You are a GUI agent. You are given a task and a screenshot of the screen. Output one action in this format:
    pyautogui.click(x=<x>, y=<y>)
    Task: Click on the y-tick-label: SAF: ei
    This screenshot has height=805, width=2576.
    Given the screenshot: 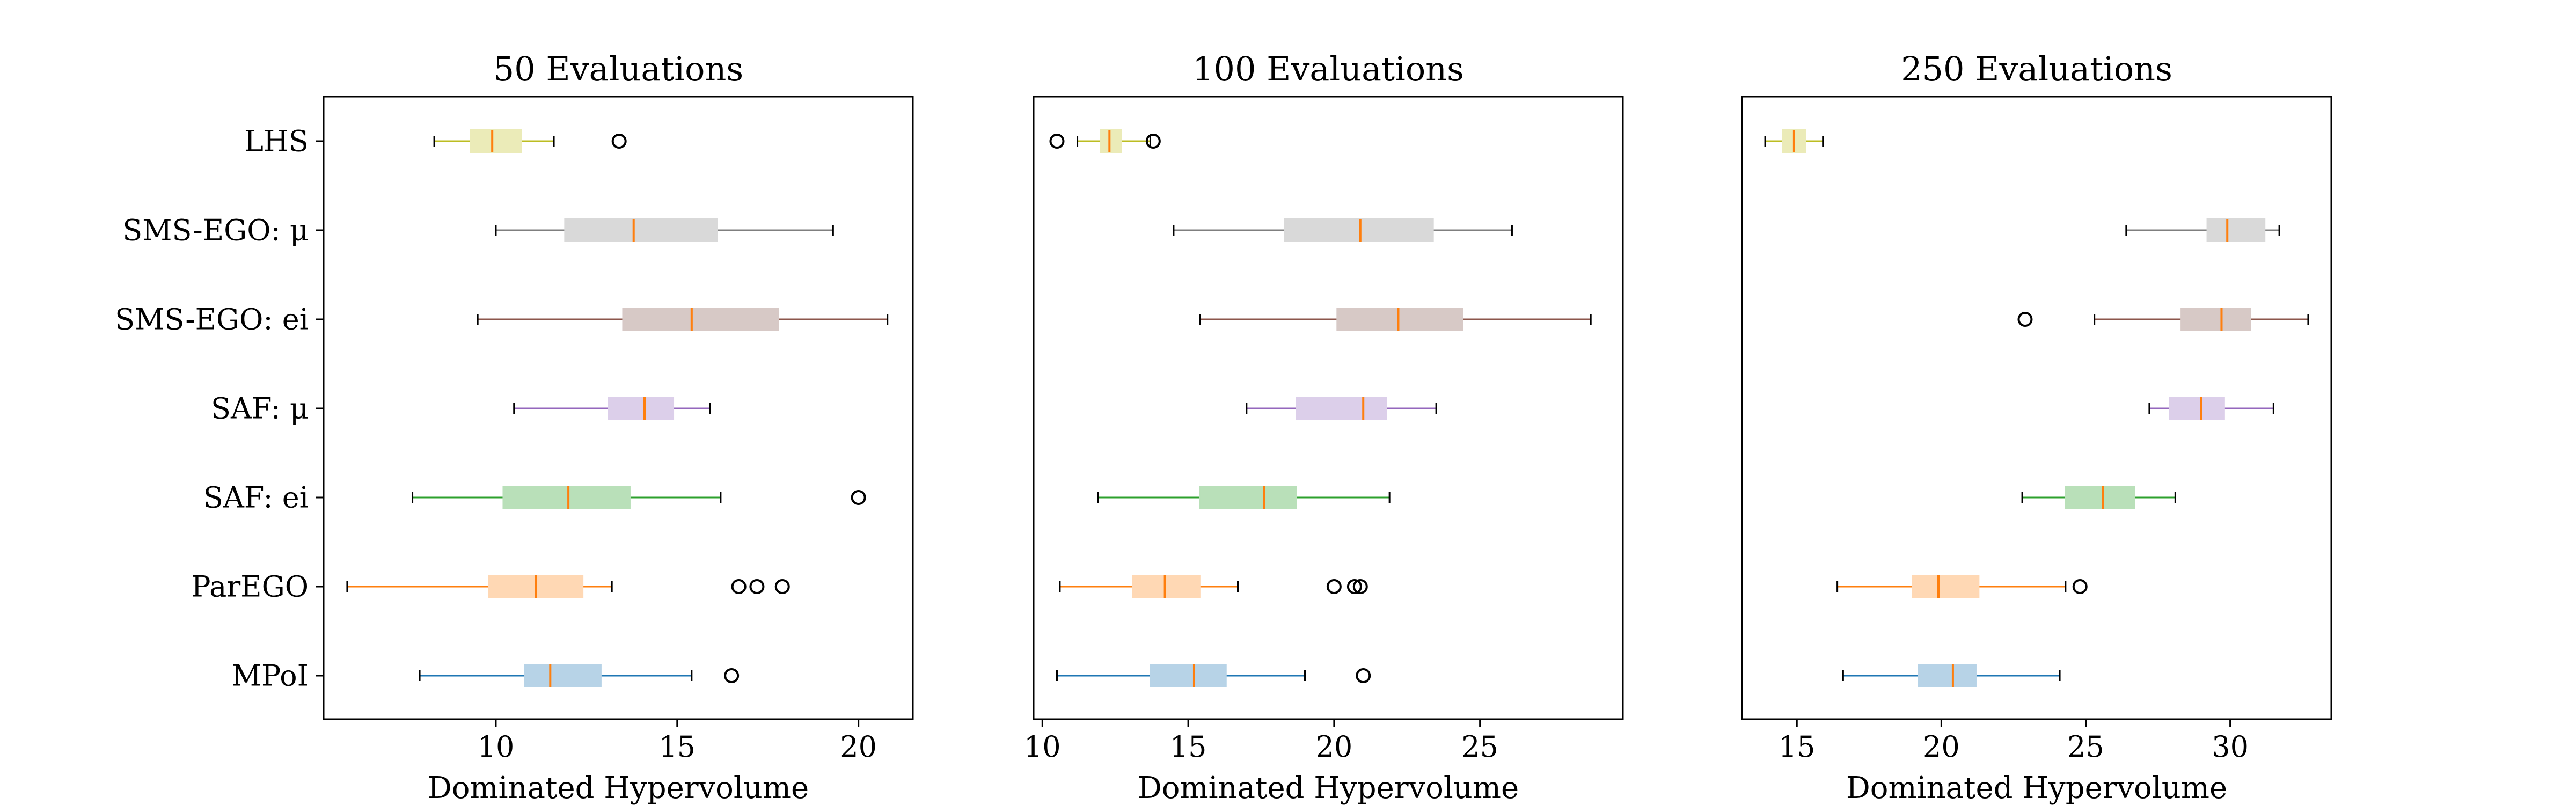 What is the action you would take?
    pyautogui.click(x=256, y=498)
    